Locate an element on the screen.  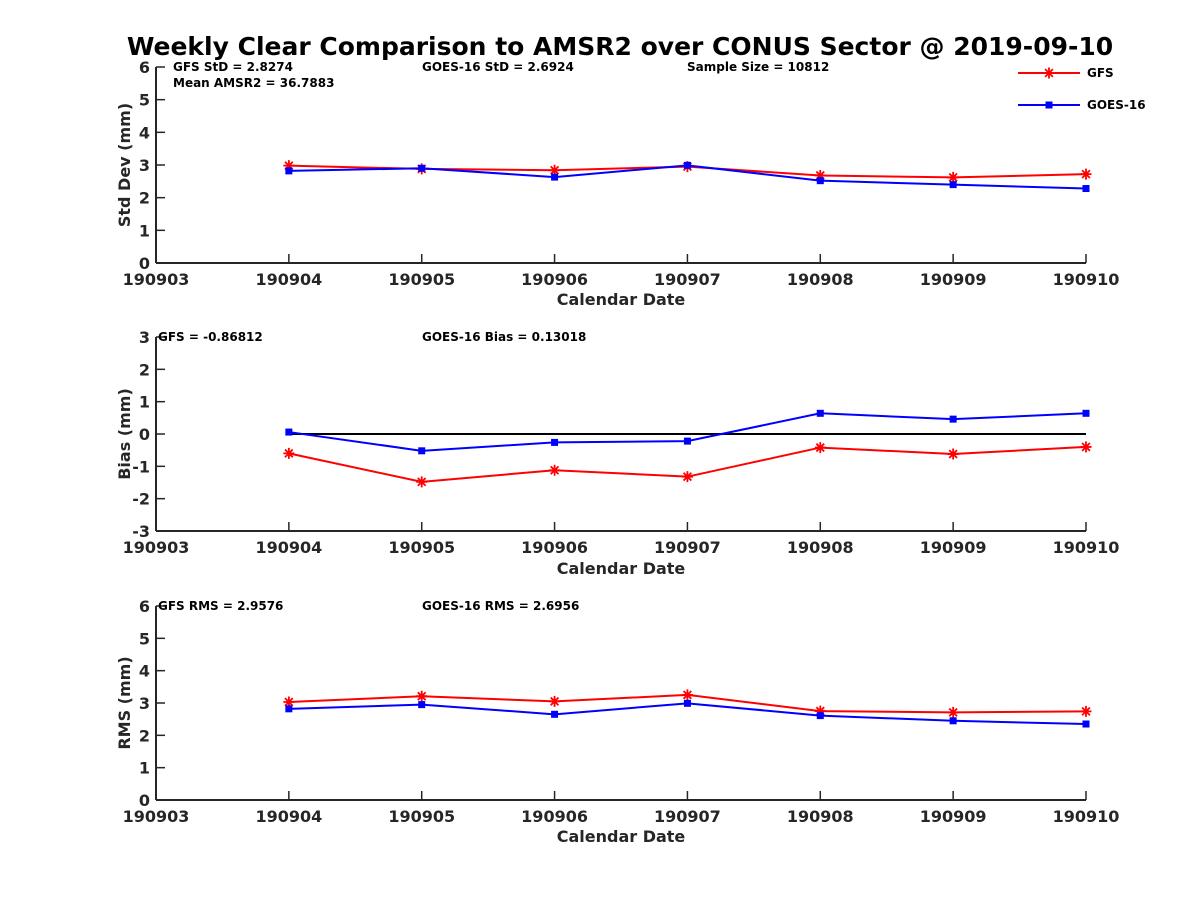
legend-entry: GFS is located at coordinates (1100, 73).